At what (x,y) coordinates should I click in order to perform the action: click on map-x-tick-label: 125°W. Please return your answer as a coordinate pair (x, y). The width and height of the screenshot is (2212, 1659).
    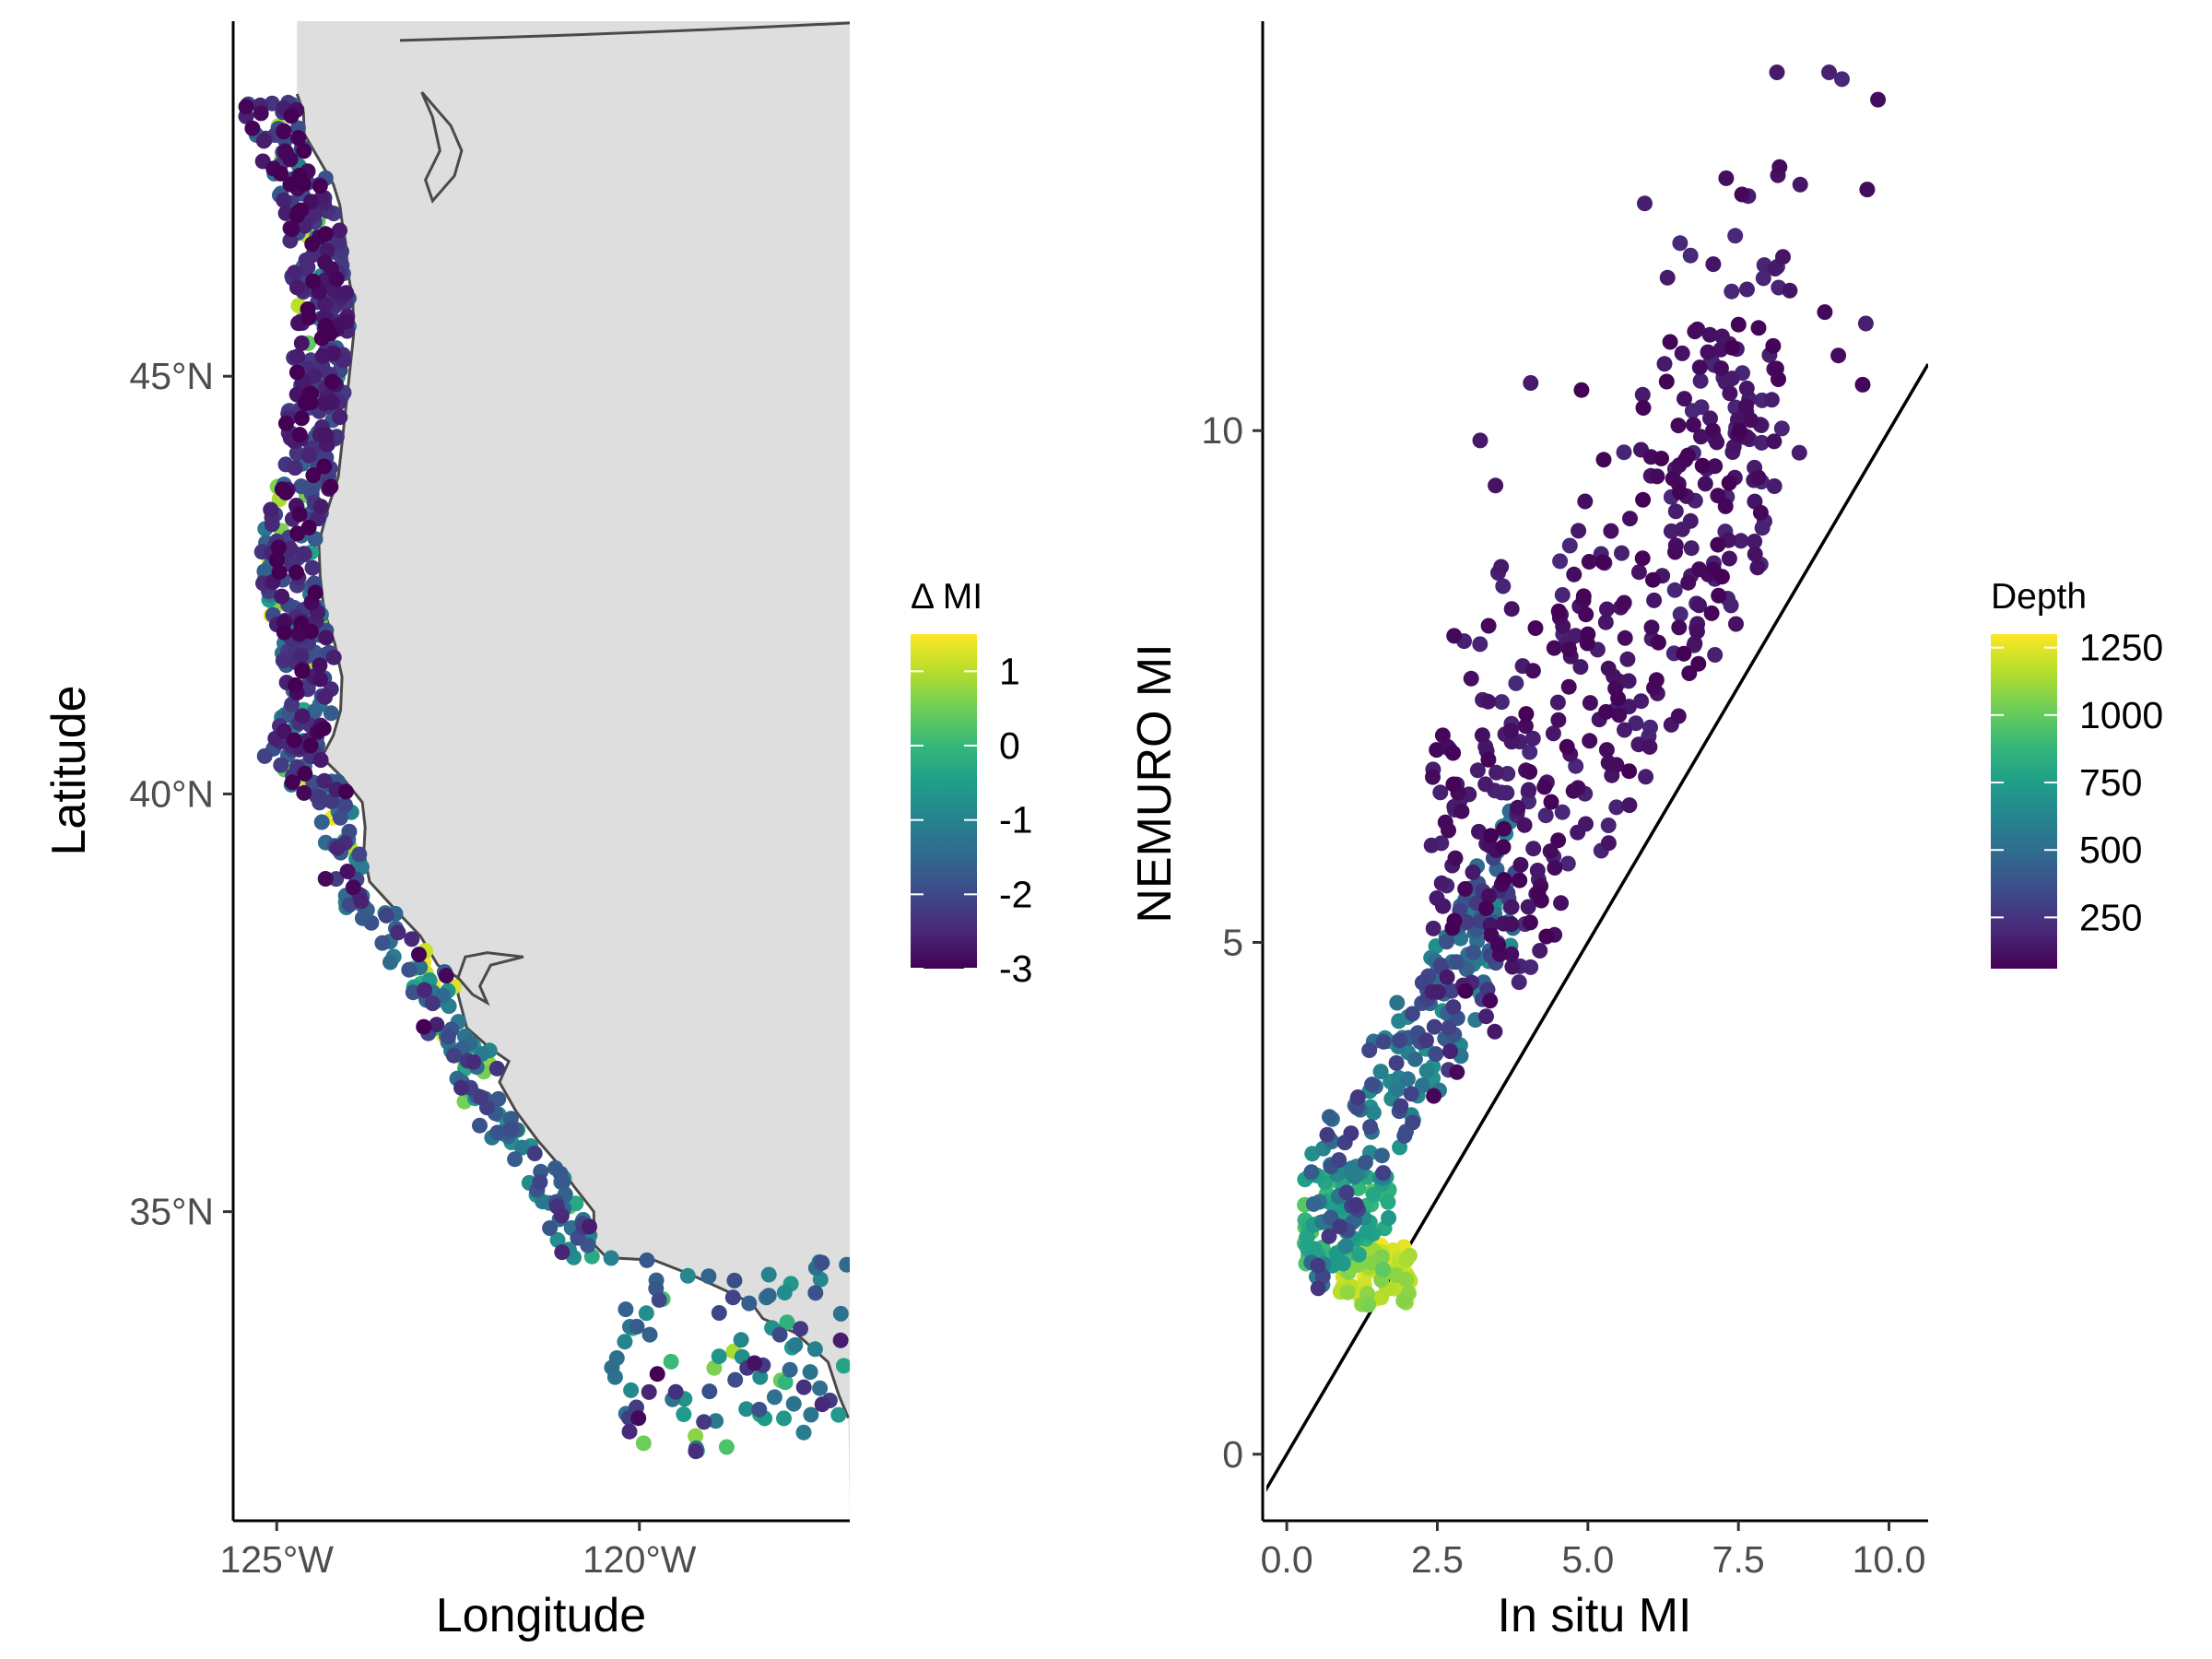
    Looking at the image, I should click on (276, 1559).